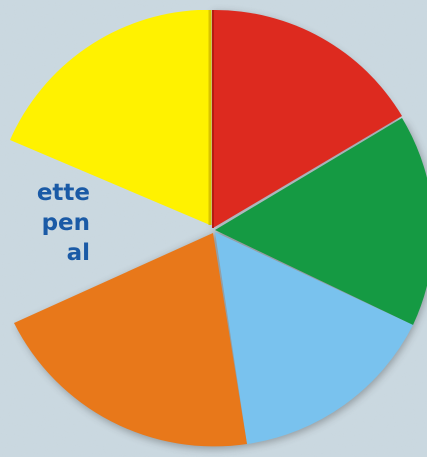  Describe the element at coordinates (63, 193) in the screenshot. I see `side-text-line-1: ette` at that location.